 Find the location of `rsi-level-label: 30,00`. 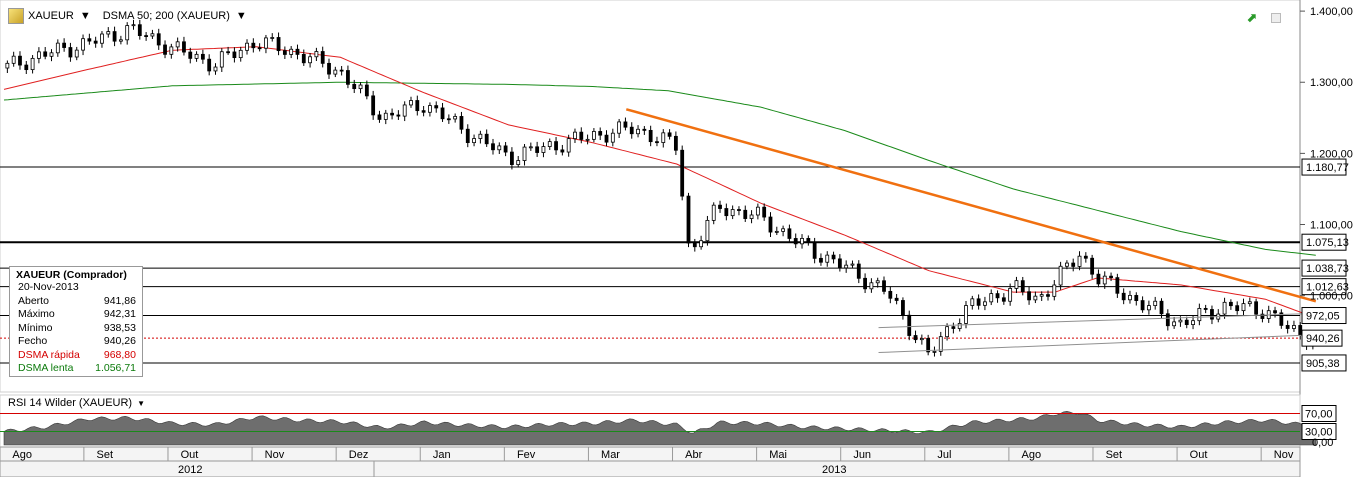

rsi-level-label: 30,00 is located at coordinates (1319, 431).